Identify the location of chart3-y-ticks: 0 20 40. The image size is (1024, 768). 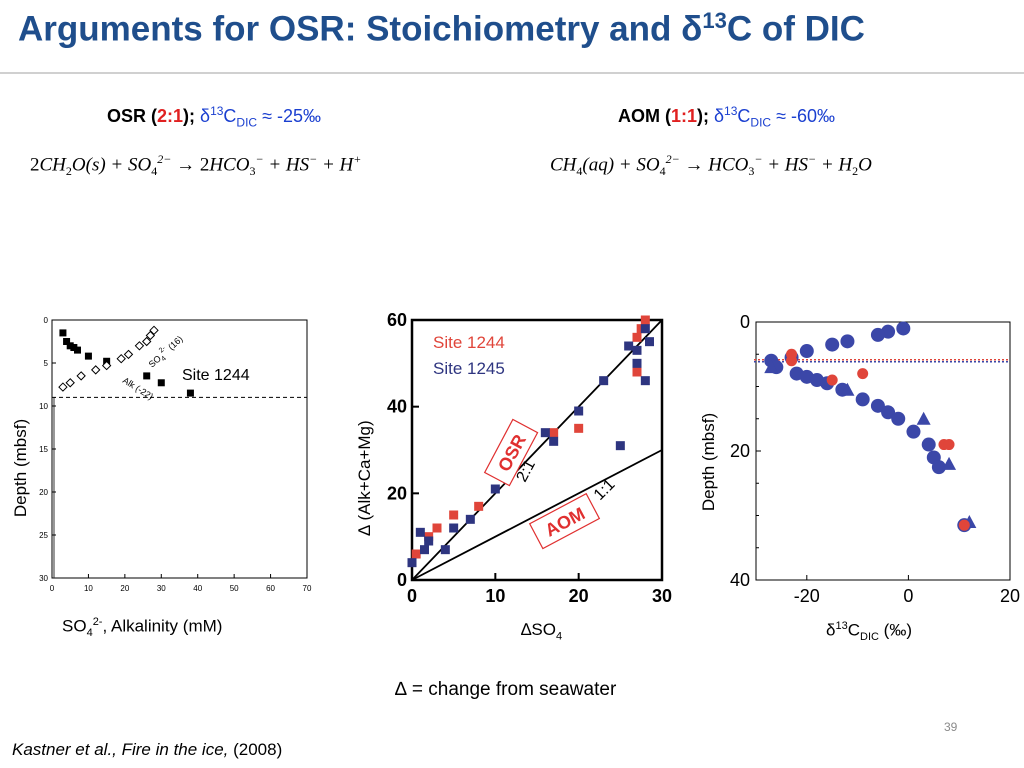
(745, 451).